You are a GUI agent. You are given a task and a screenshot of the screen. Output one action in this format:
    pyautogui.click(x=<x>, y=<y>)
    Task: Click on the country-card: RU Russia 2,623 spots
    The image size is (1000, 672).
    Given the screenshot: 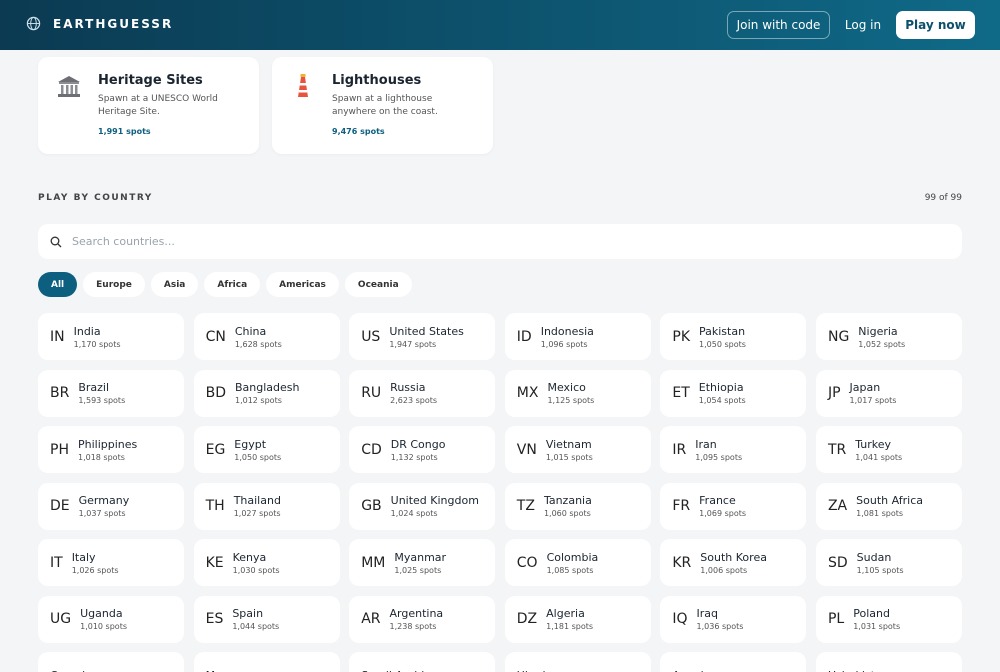 What is the action you would take?
    pyautogui.click(x=422, y=393)
    